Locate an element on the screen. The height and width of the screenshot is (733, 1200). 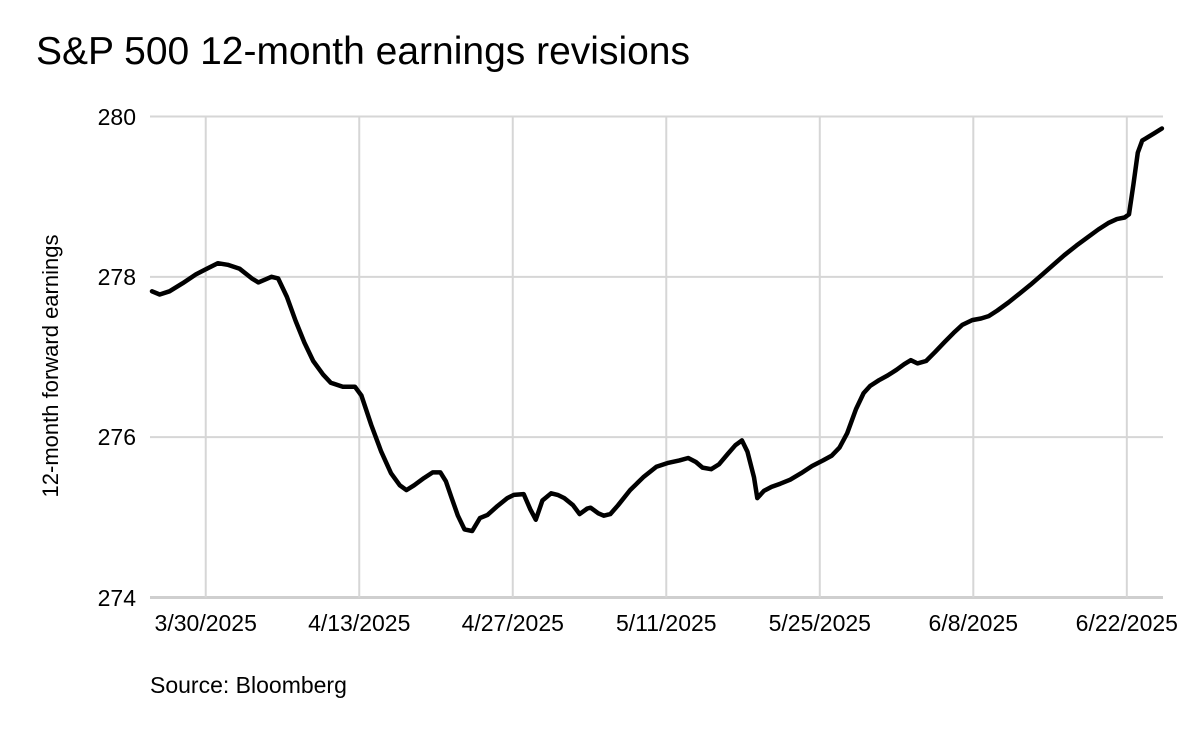
y-tick-label: 278 is located at coordinates (116, 276).